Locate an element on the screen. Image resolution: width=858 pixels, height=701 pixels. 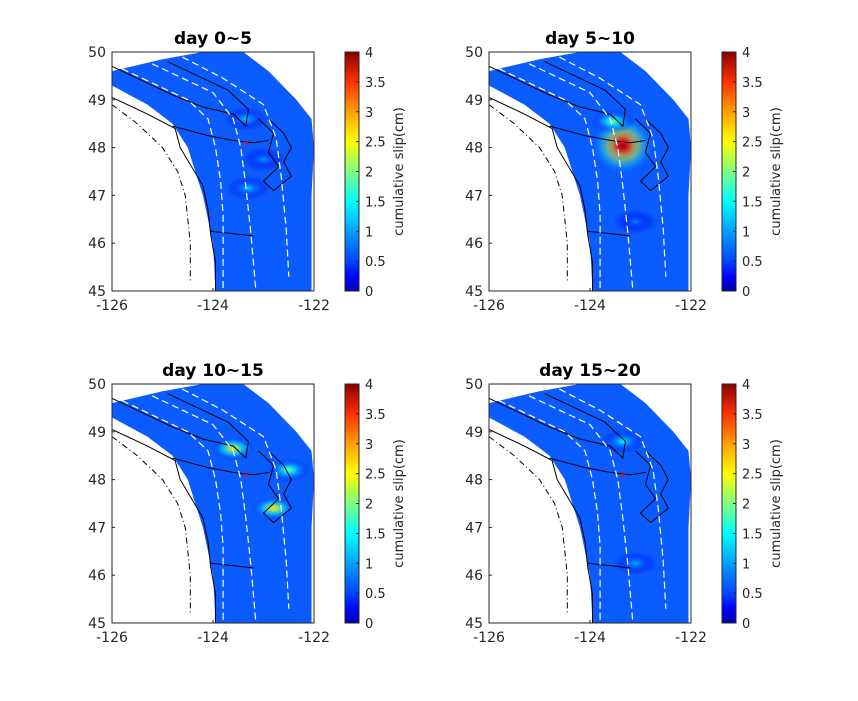
station-marker: * is located at coordinates (246, 477).